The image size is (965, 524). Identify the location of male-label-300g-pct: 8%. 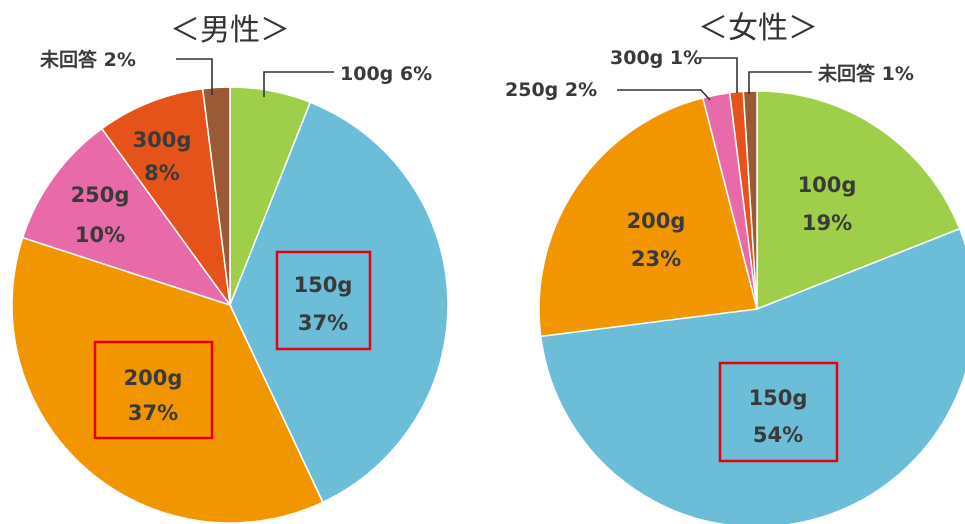
(162, 173).